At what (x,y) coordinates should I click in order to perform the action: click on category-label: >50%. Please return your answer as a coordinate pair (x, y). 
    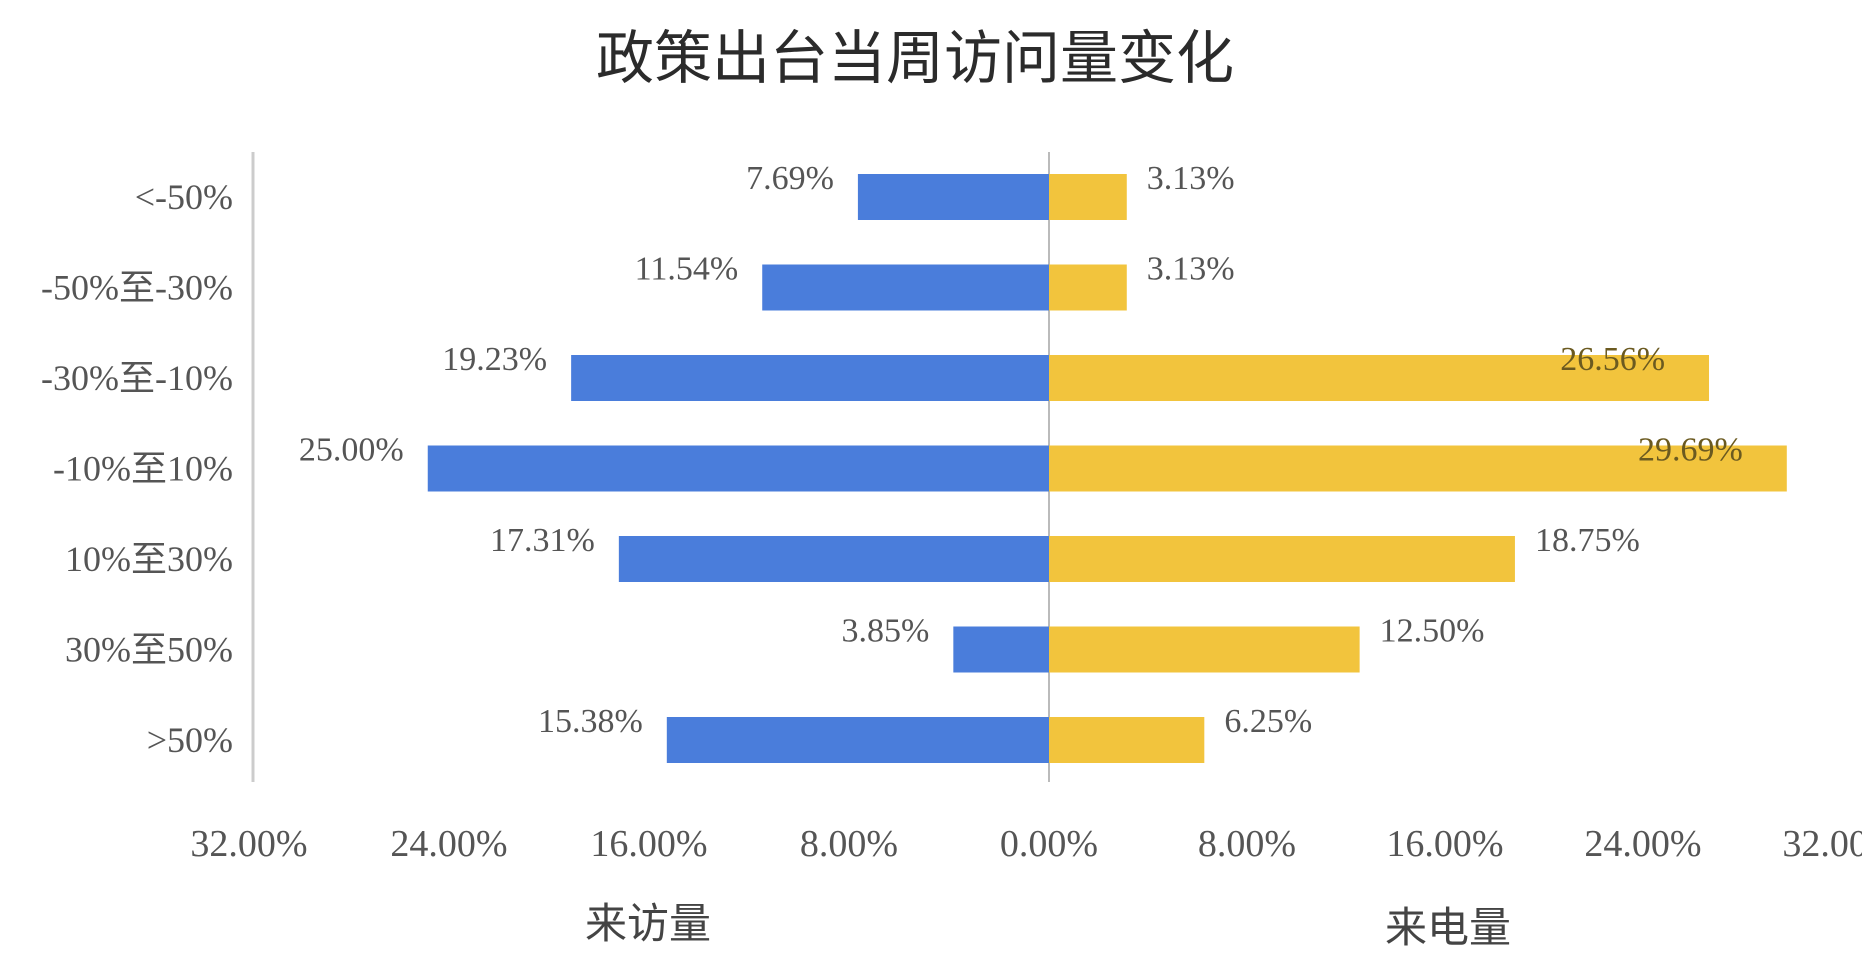
    Looking at the image, I should click on (190, 740).